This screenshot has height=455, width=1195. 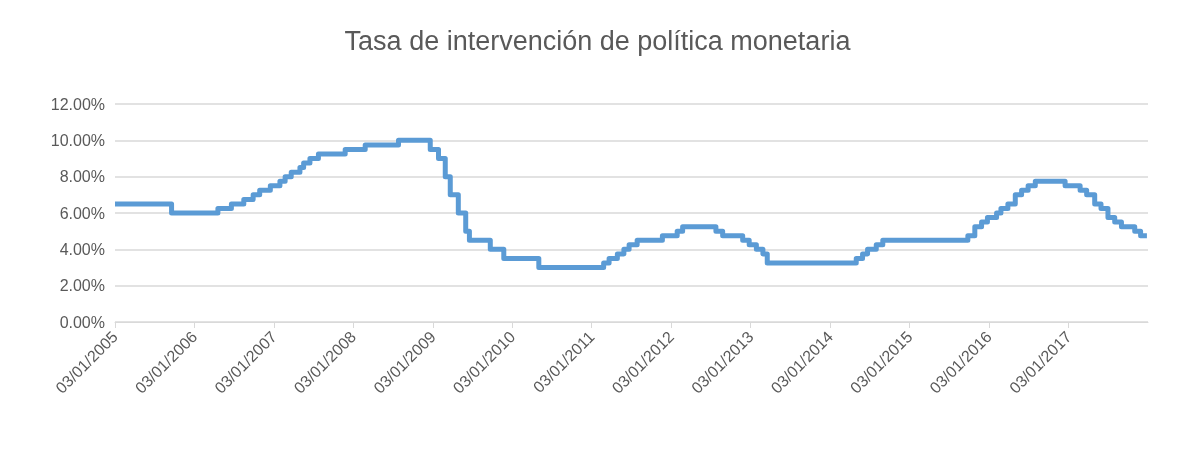 I want to click on chart-title: Tasa de intervención de política monetaria, so click(x=598, y=40).